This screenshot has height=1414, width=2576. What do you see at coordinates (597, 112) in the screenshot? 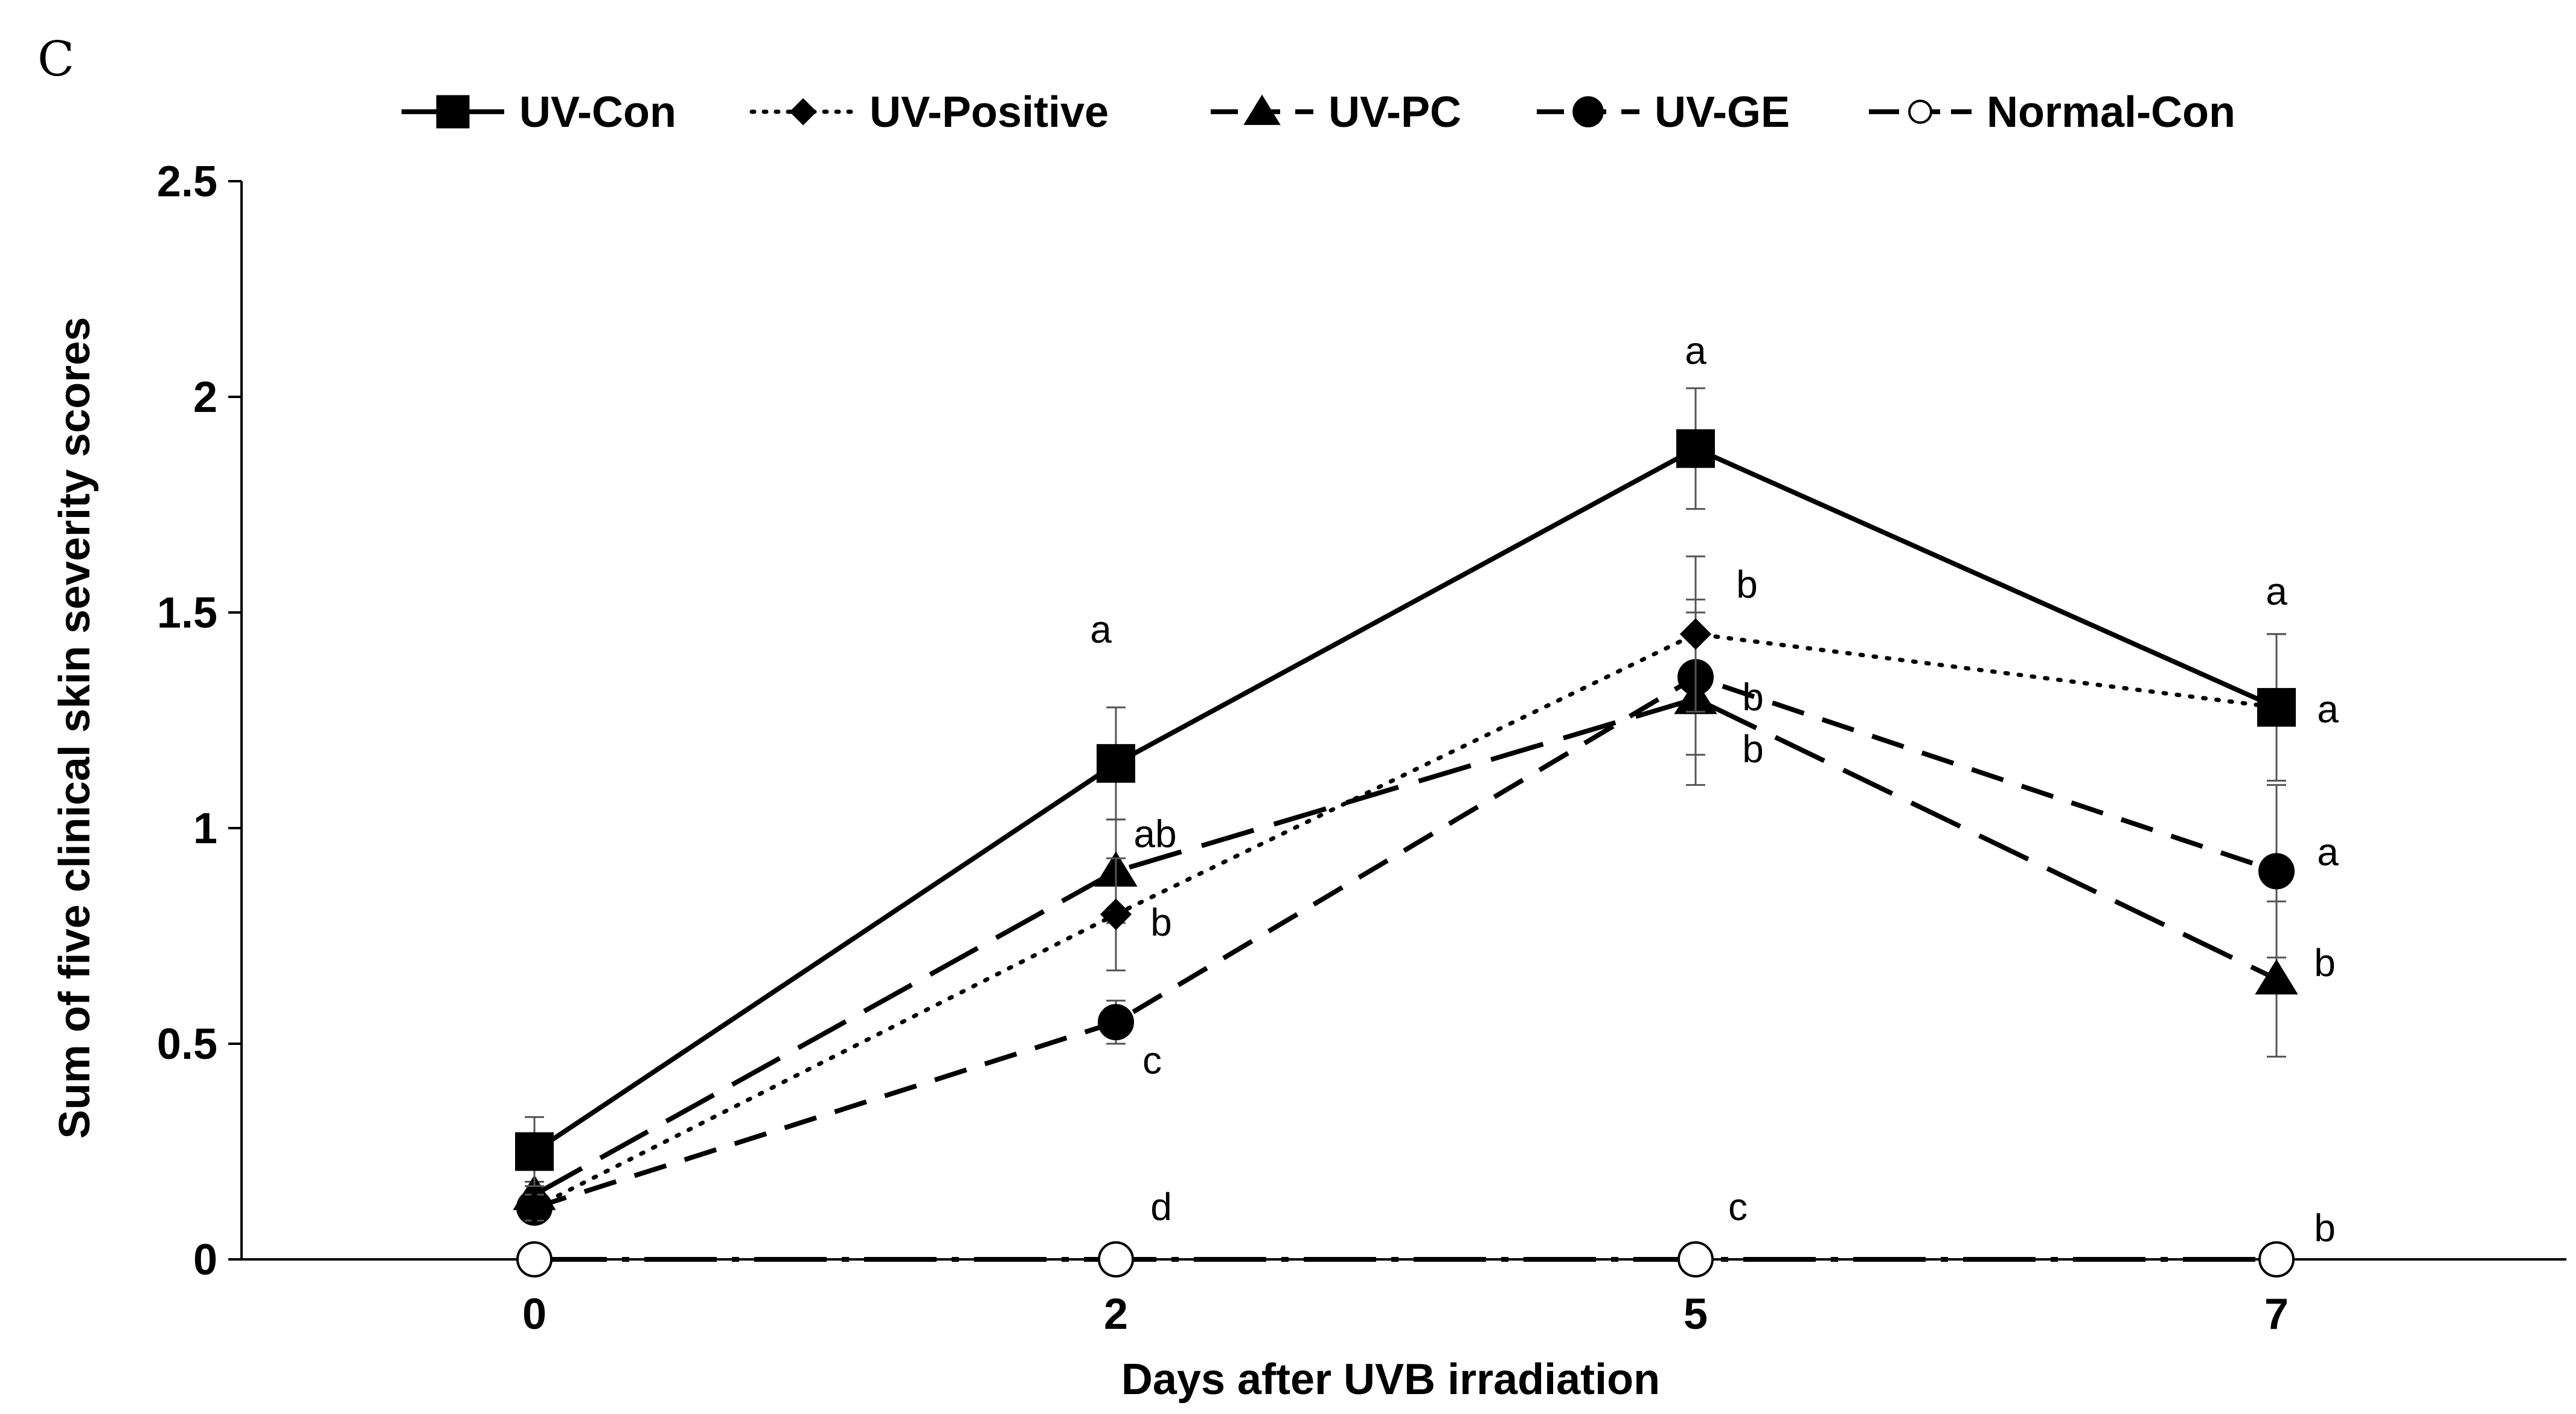
I see `legend-label: UV-Con` at bounding box center [597, 112].